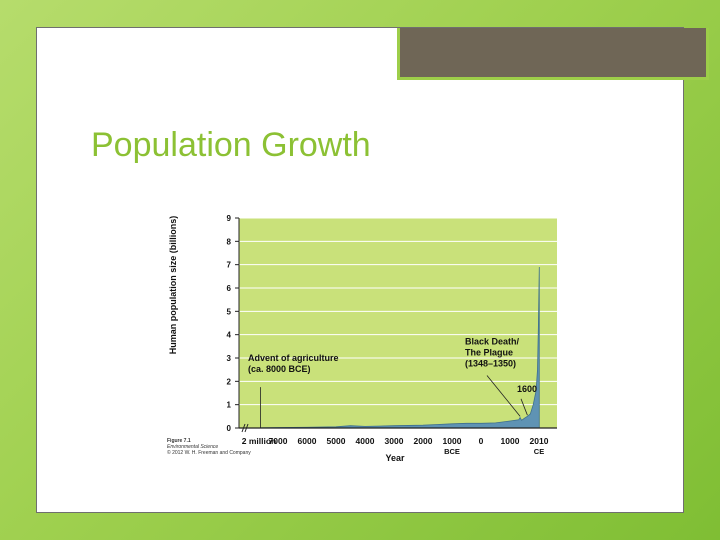  I want to click on y-tick-label: 9, so click(229, 218).